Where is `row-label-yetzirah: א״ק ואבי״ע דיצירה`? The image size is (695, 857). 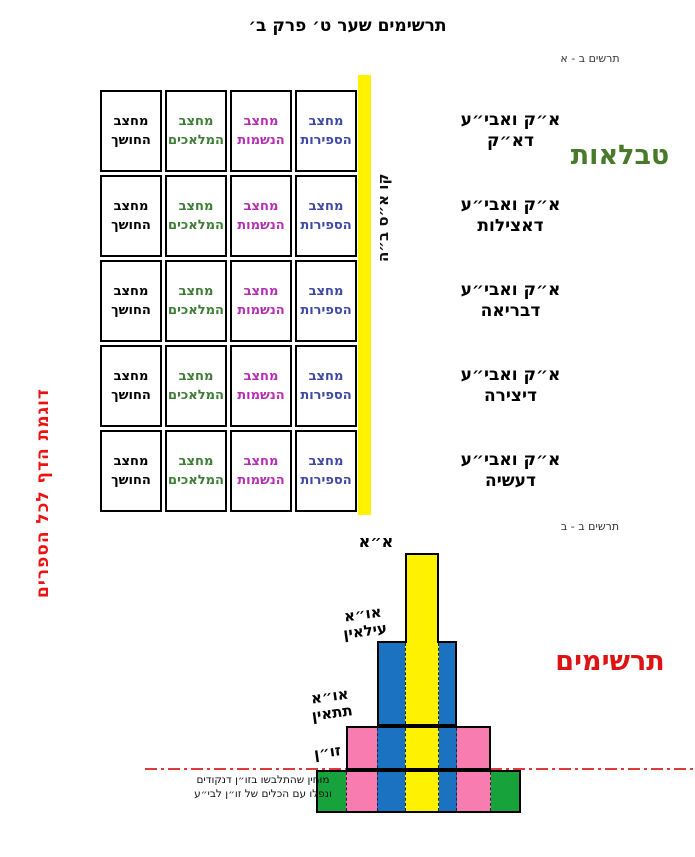
row-label-yetzirah: א״ק ואבי״ע דיצירה is located at coordinates (510, 385).